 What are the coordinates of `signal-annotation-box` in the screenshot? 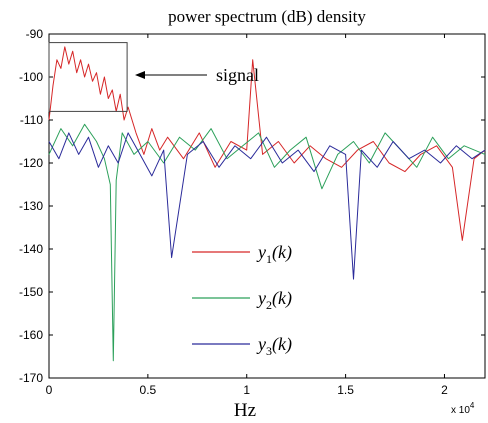 It's located at (88, 77).